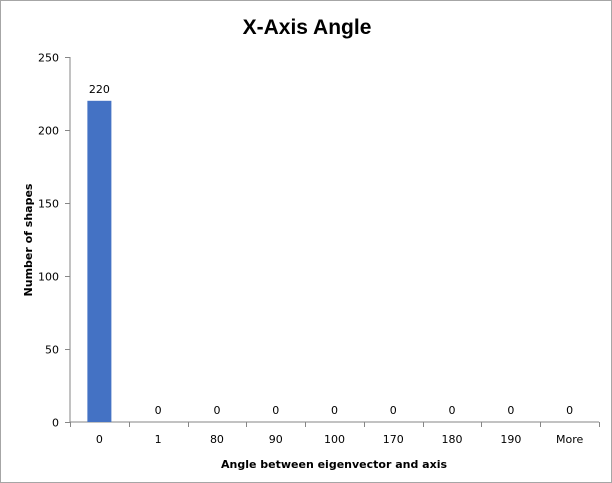 The height and width of the screenshot is (483, 612). I want to click on y-tick-label: 0, so click(55, 423).